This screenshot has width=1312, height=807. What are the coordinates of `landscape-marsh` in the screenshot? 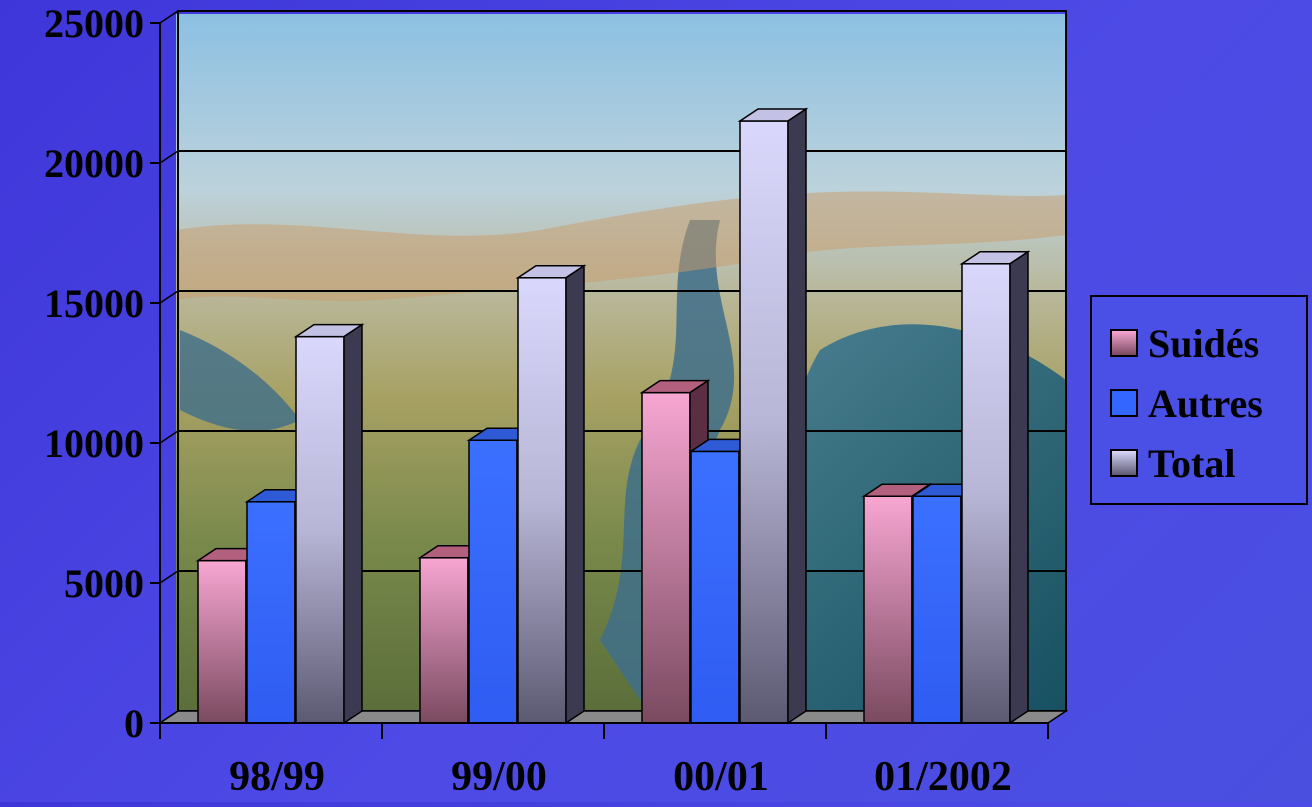 It's located at (621, 246).